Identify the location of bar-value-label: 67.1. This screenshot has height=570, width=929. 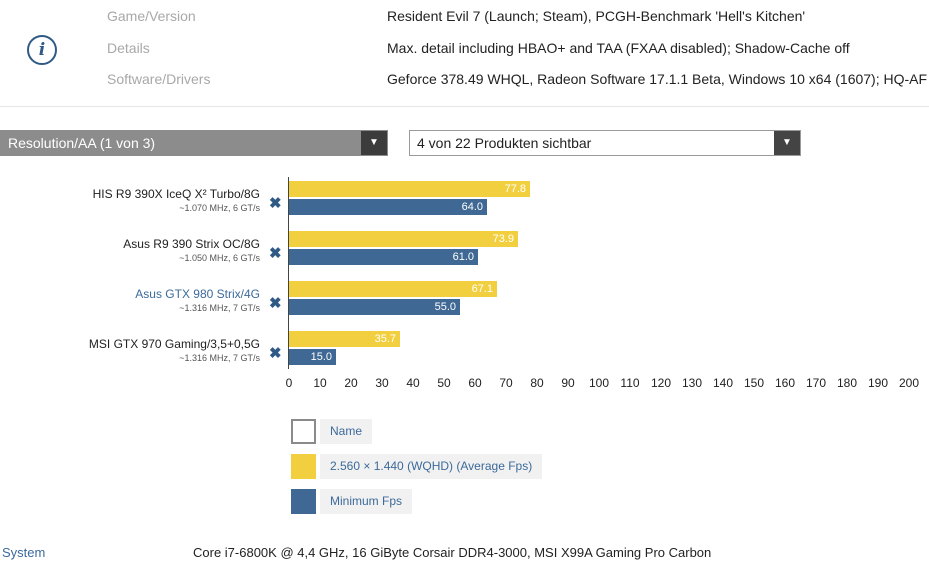
(482, 289).